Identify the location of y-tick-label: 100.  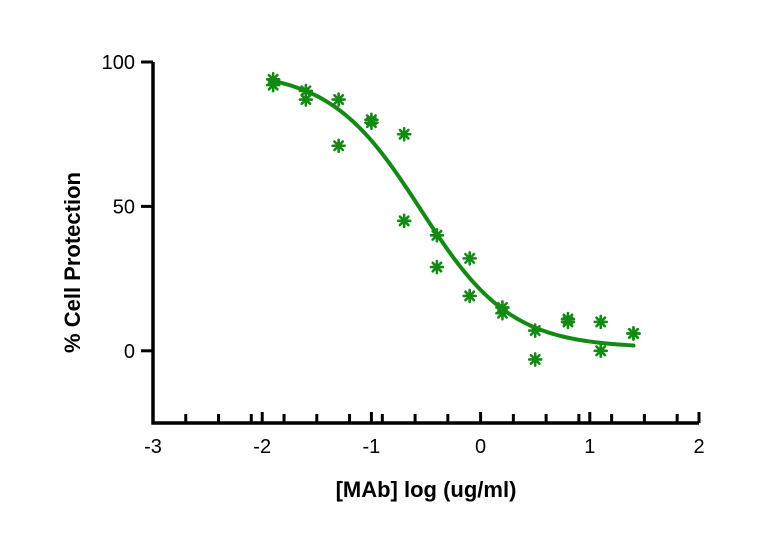
(118, 63).